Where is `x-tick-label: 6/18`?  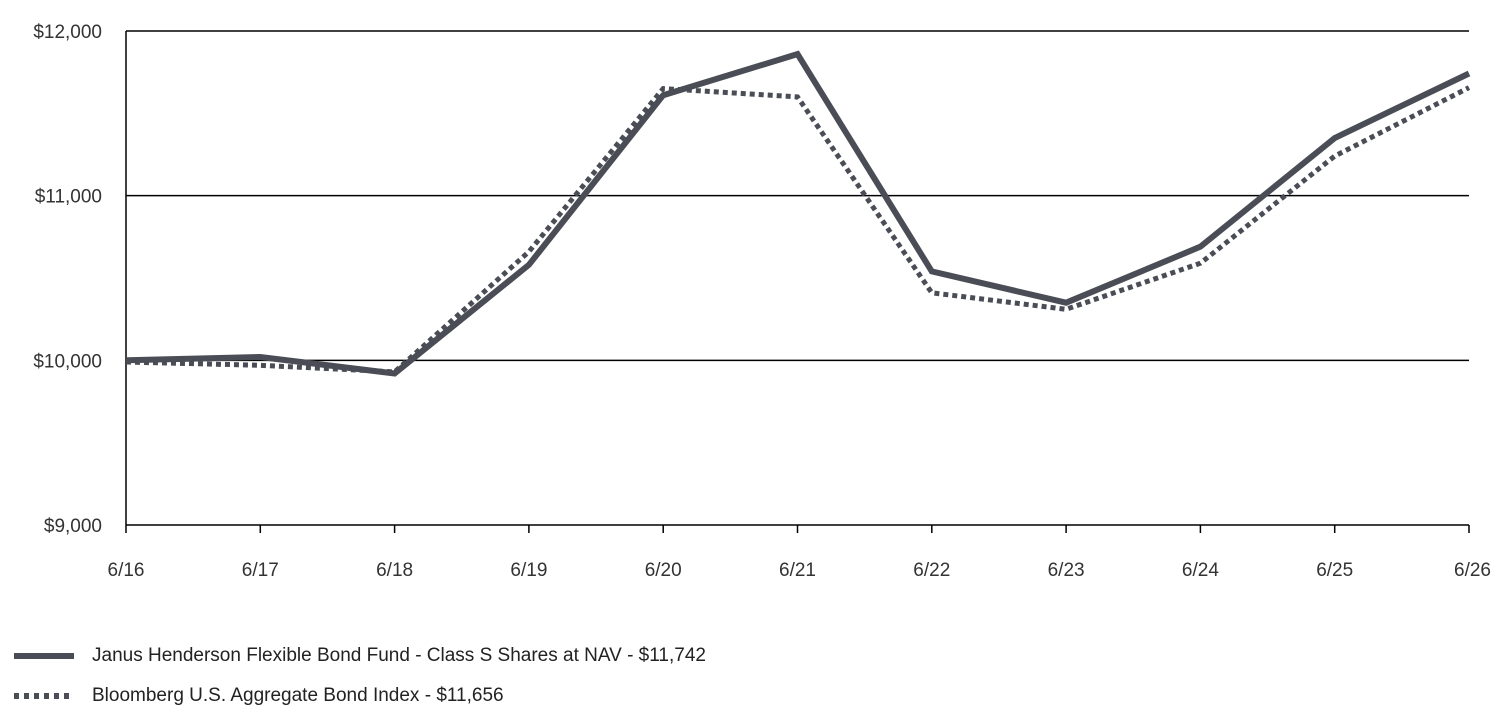 x-tick-label: 6/18 is located at coordinates (394, 570).